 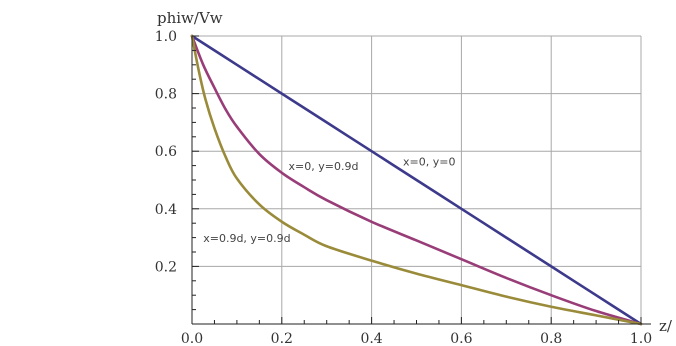 I want to click on curve-annotation: x=0, y=0, so click(x=429, y=162).